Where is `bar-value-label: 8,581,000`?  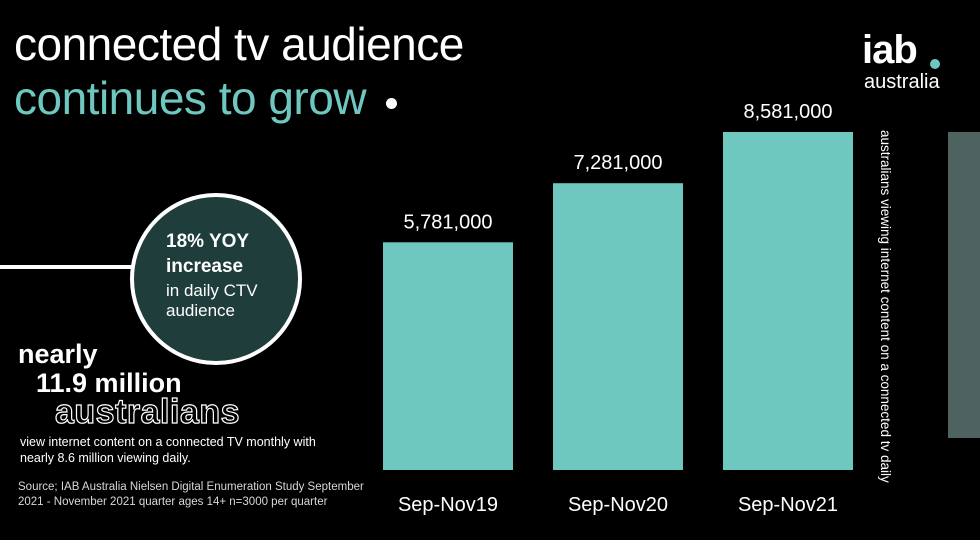
bar-value-label: 8,581,000 is located at coordinates (788, 112).